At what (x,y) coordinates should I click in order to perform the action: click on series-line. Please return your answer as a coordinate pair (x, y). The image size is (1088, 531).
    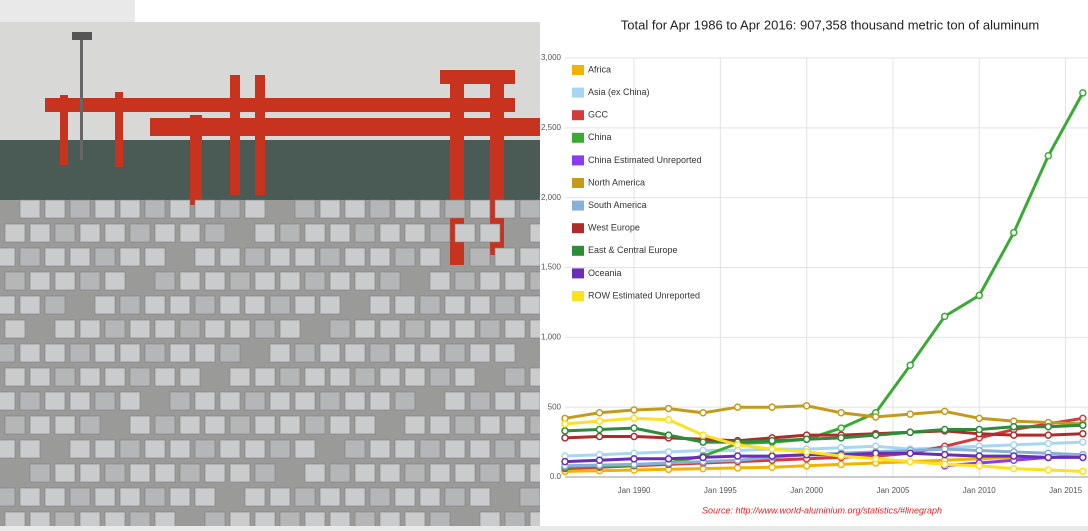
    Looking at the image, I should click on (823, 463).